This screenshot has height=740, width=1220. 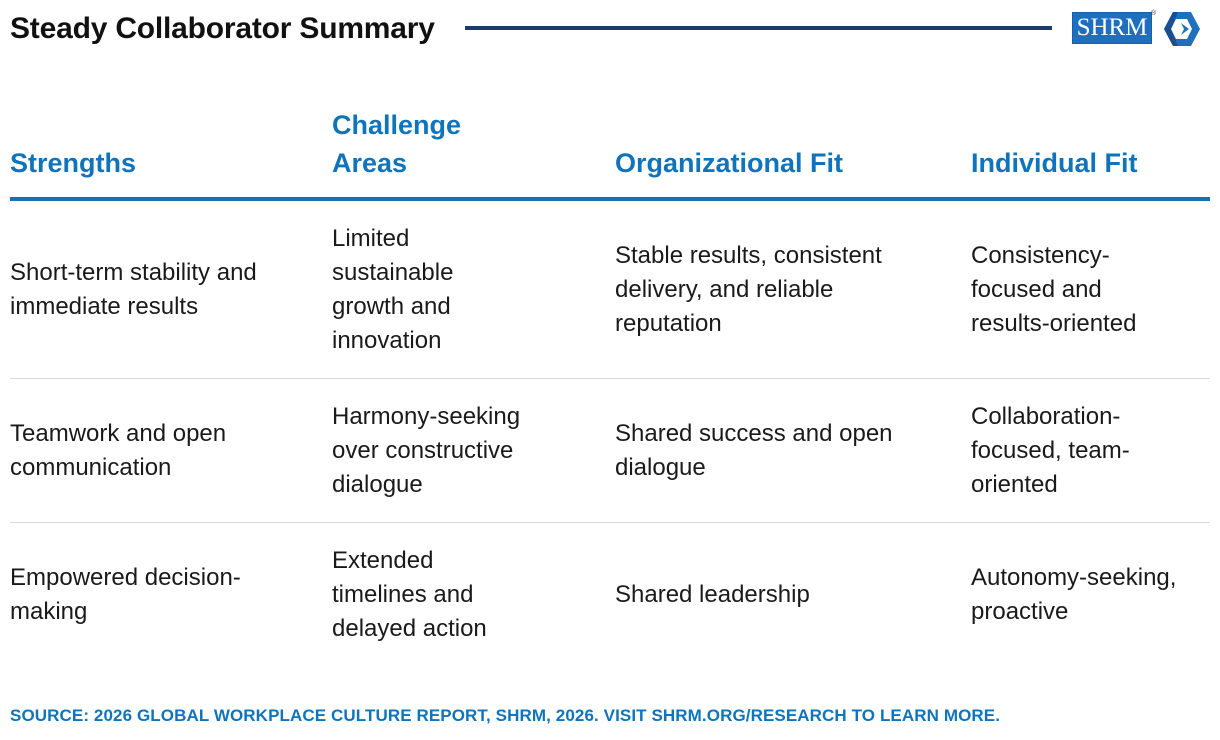 I want to click on shrm-logo-text: SHRM, so click(x=1112, y=27).